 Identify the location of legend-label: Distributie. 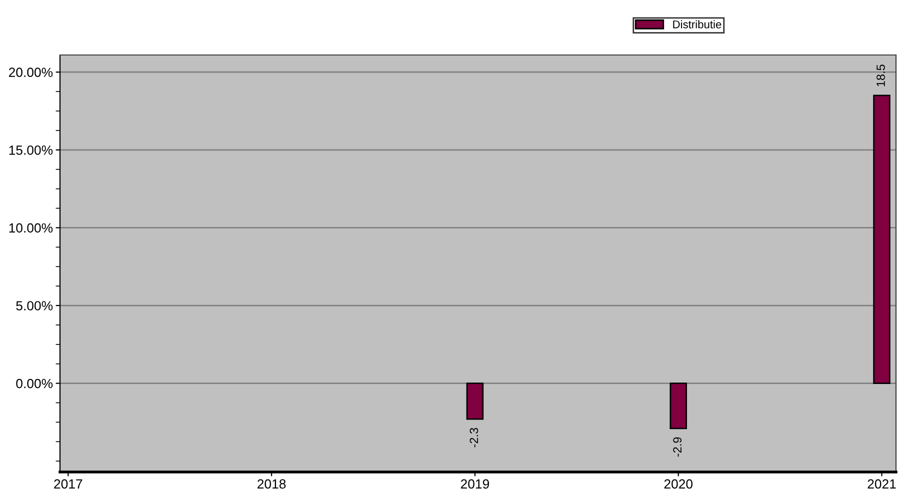
(697, 24).